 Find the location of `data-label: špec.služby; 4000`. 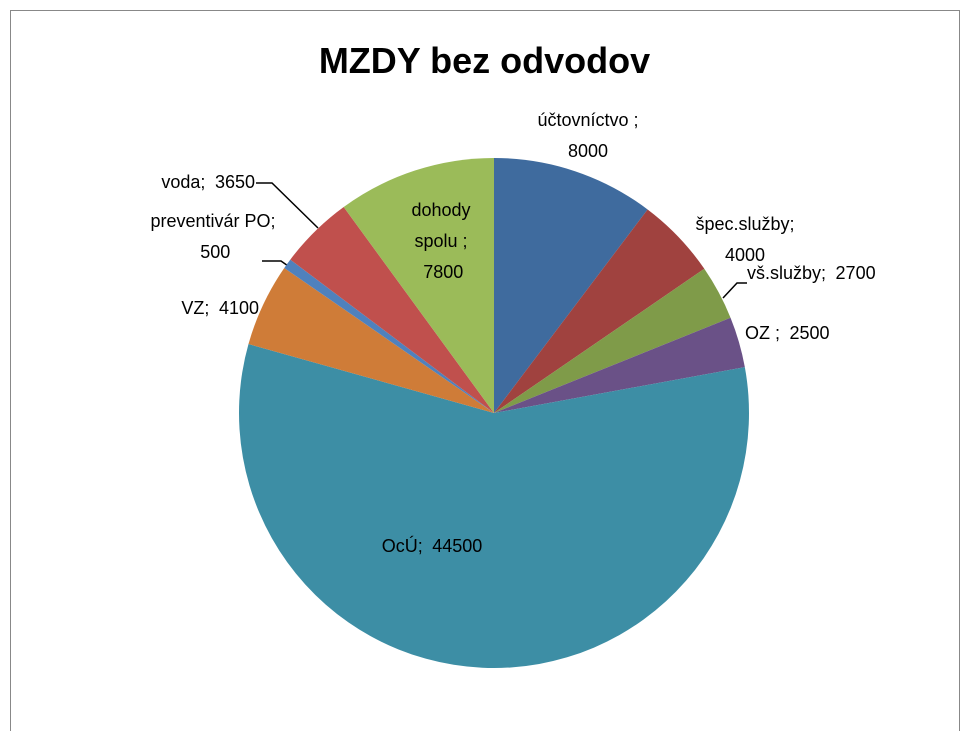

data-label: špec.služby; 4000 is located at coordinates (745, 240).